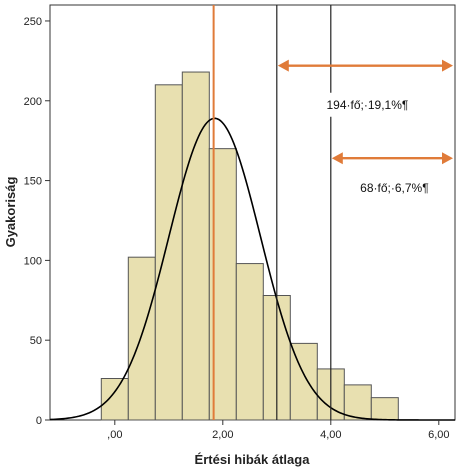 The height and width of the screenshot is (472, 461). What do you see at coordinates (365, 129) in the screenshot?
I see `annotations: 194·fő;·19,1%¶ 68·fő;·6,7%¶` at bounding box center [365, 129].